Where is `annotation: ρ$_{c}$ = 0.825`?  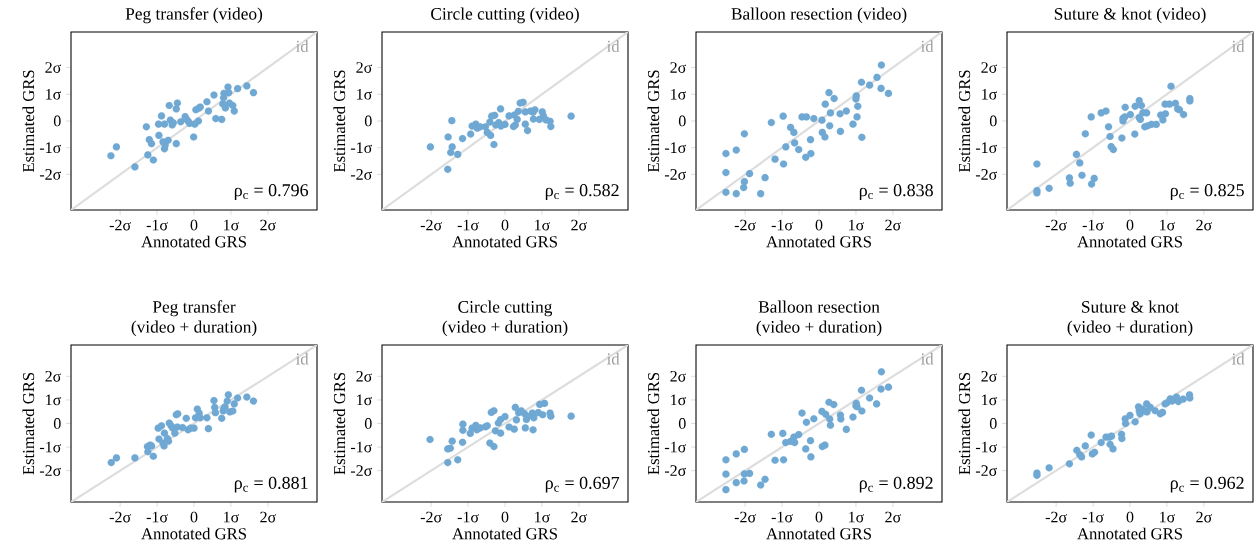 annotation: ρ$_{c}$ = 0.825 is located at coordinates (1207, 192).